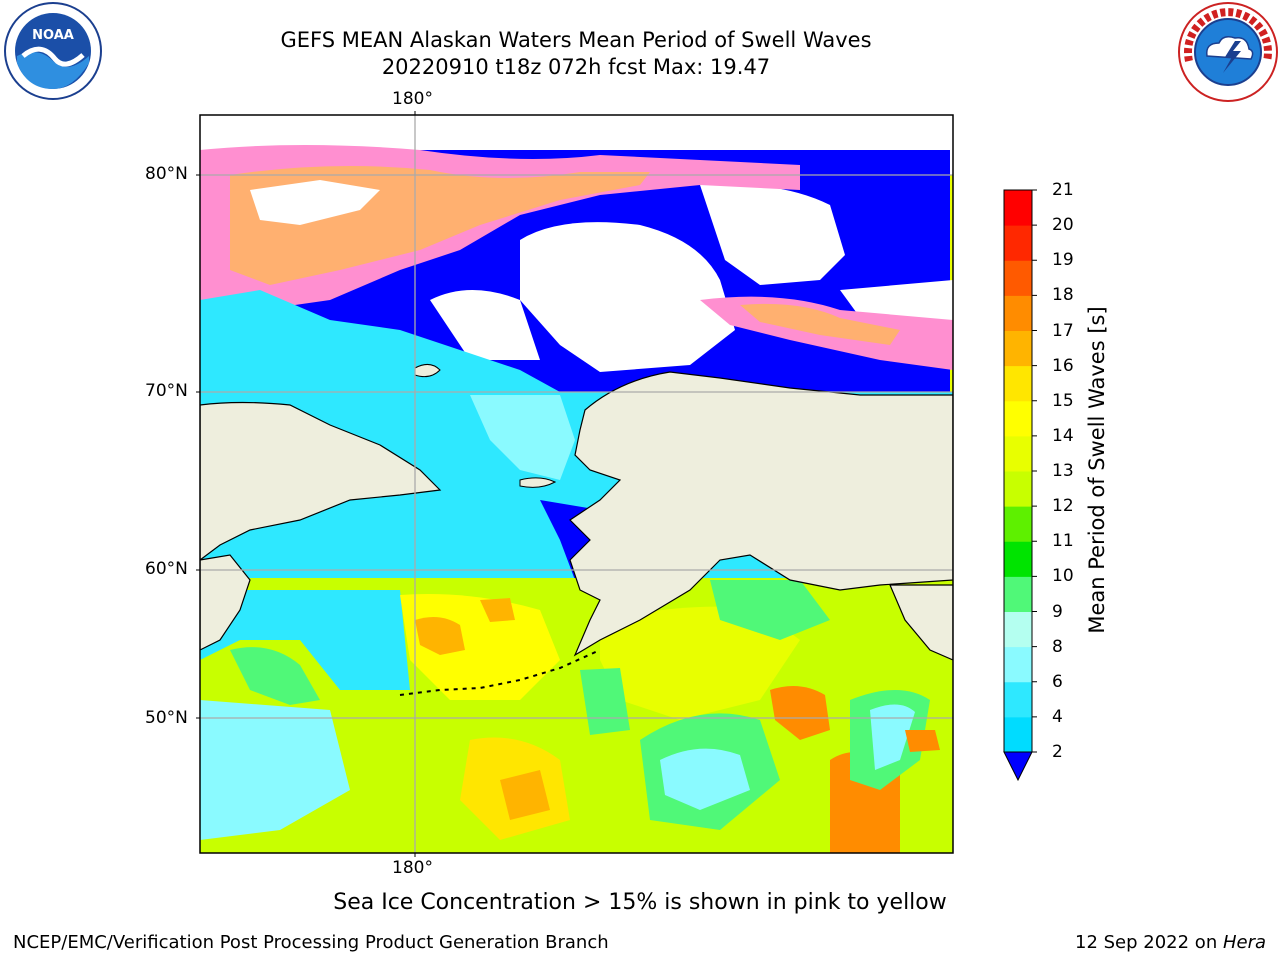 This screenshot has width=1280, height=960. I want to click on colorbar-tick-label: 17, so click(1063, 330).